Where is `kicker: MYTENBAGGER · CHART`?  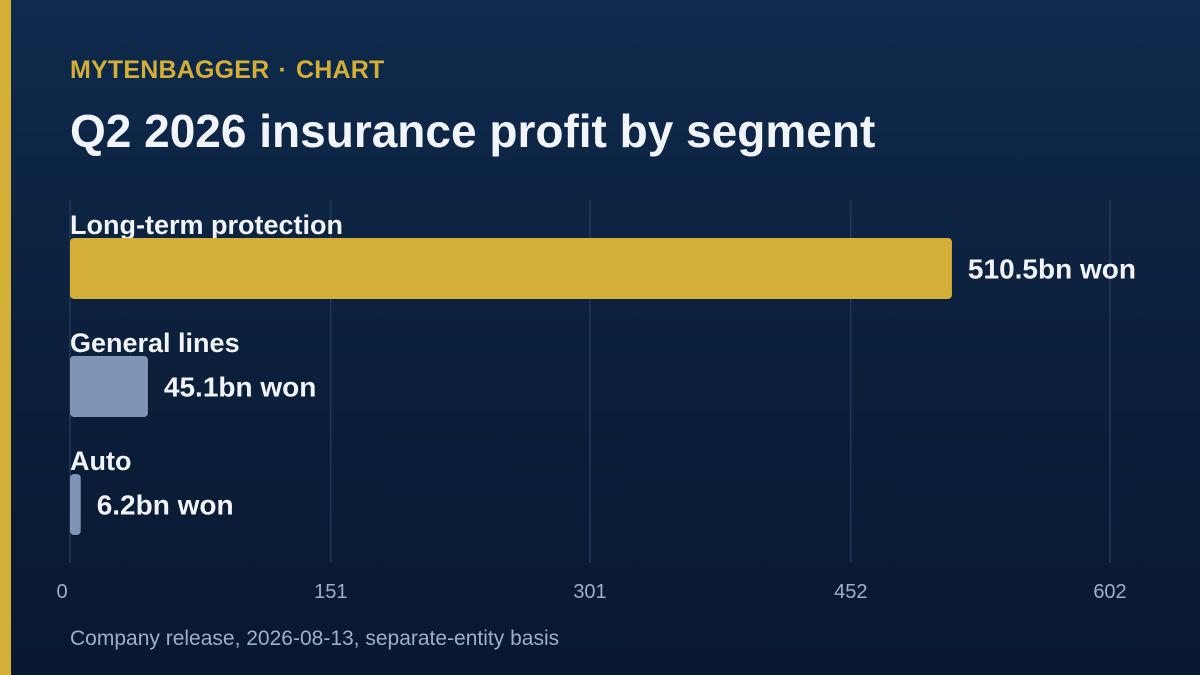
kicker: MYTENBAGGER · CHART is located at coordinates (227, 70).